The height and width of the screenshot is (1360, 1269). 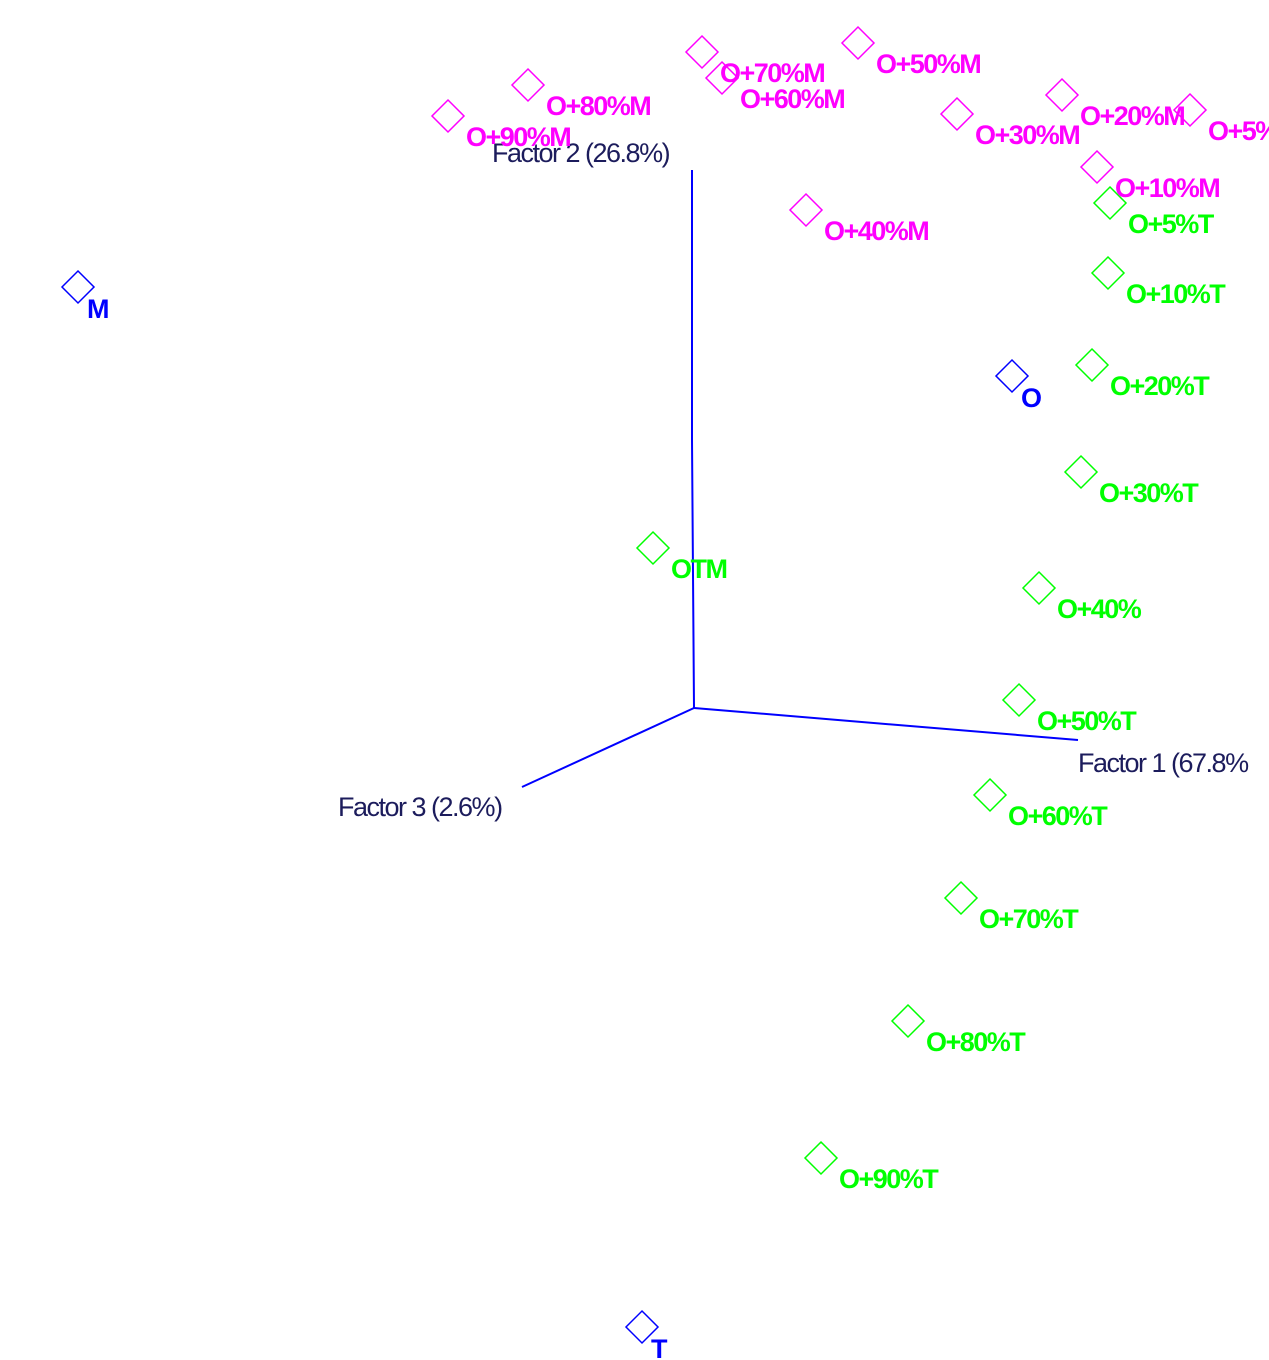 I want to click on point-label: O, so click(x=1031, y=398).